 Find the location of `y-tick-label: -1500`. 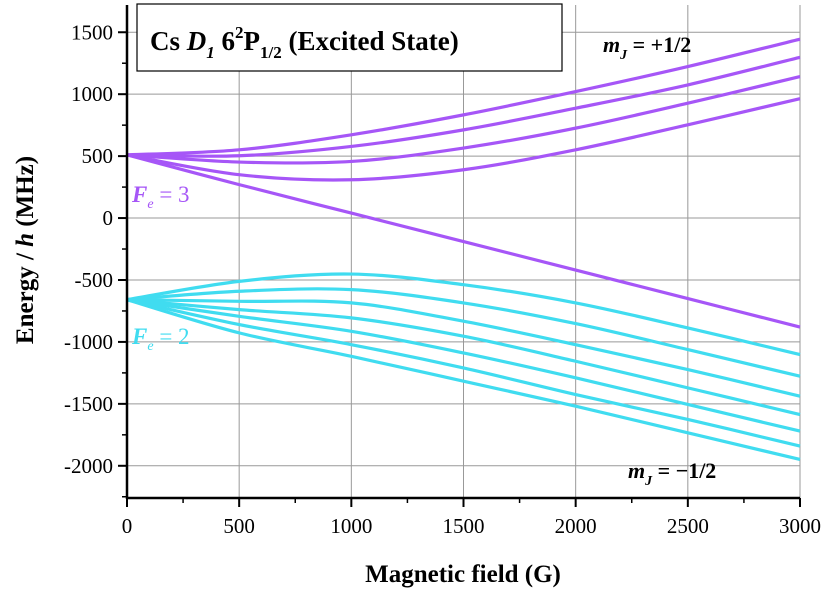

y-tick-label: -1500 is located at coordinates (88, 404).